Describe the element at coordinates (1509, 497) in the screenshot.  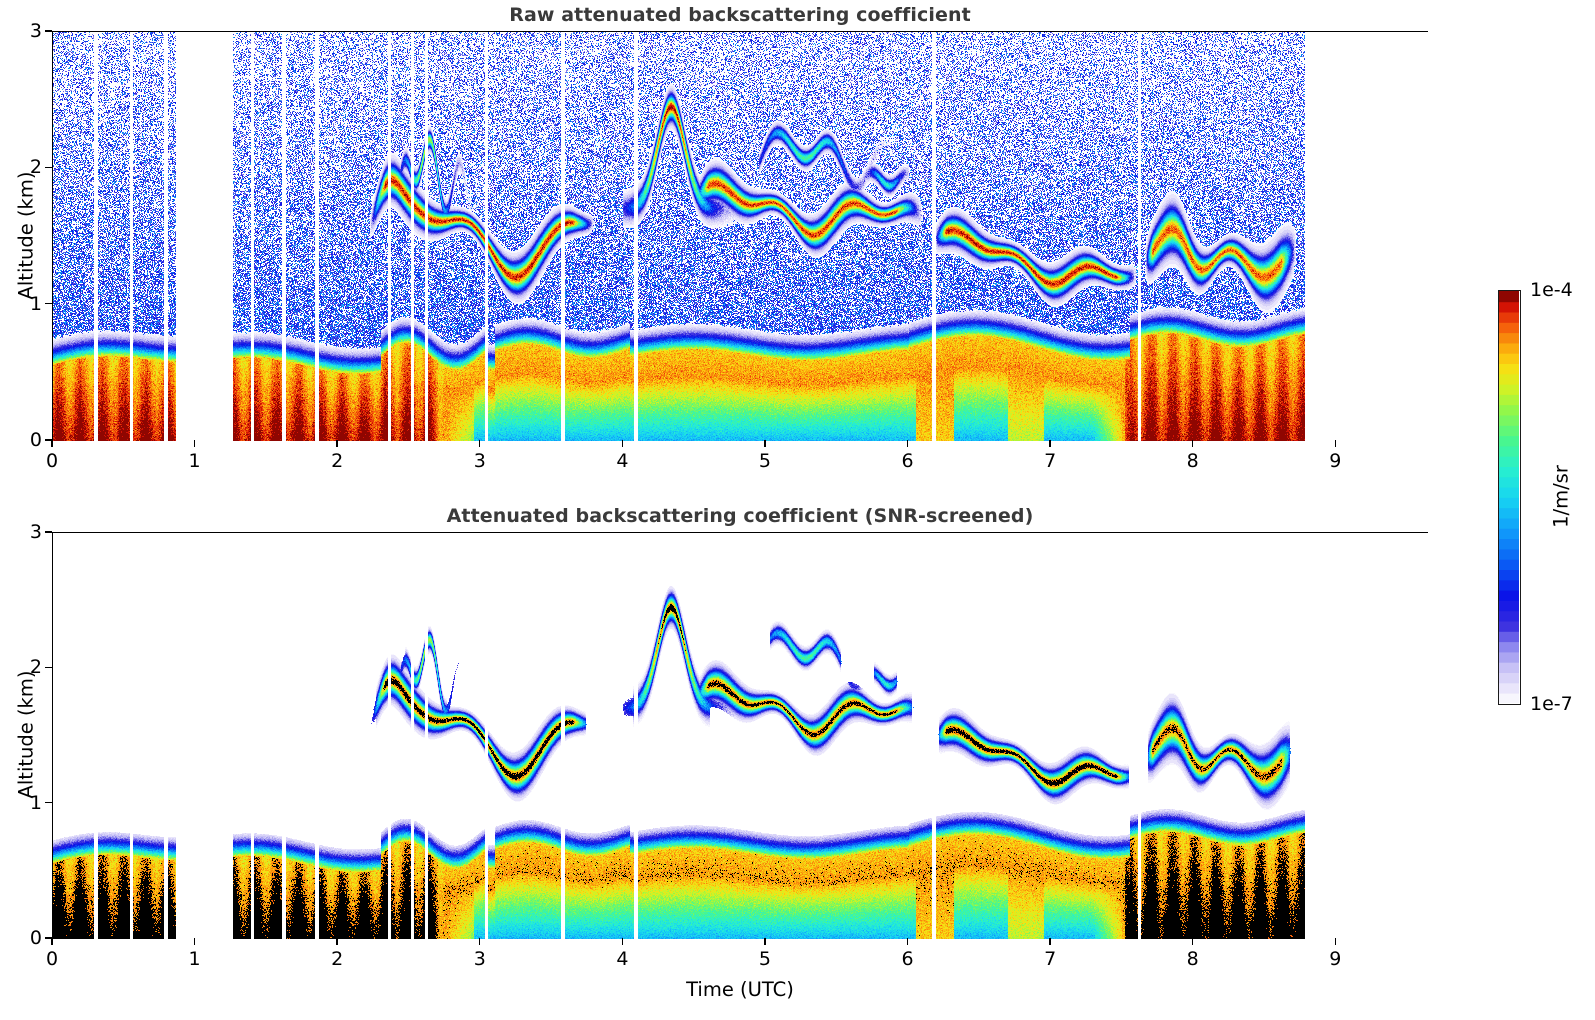
I see `colorbar` at that location.